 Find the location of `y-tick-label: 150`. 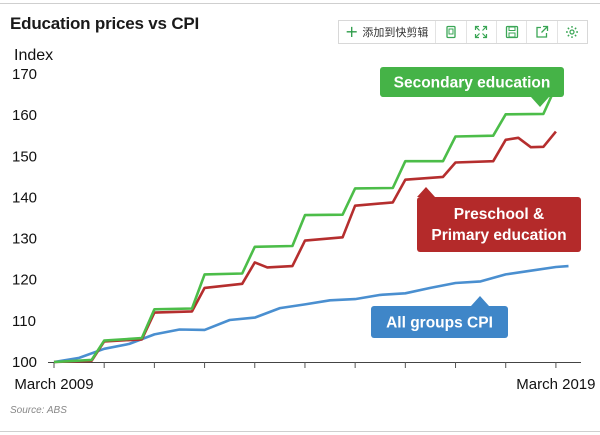

y-tick-label: 150 is located at coordinates (24, 156).